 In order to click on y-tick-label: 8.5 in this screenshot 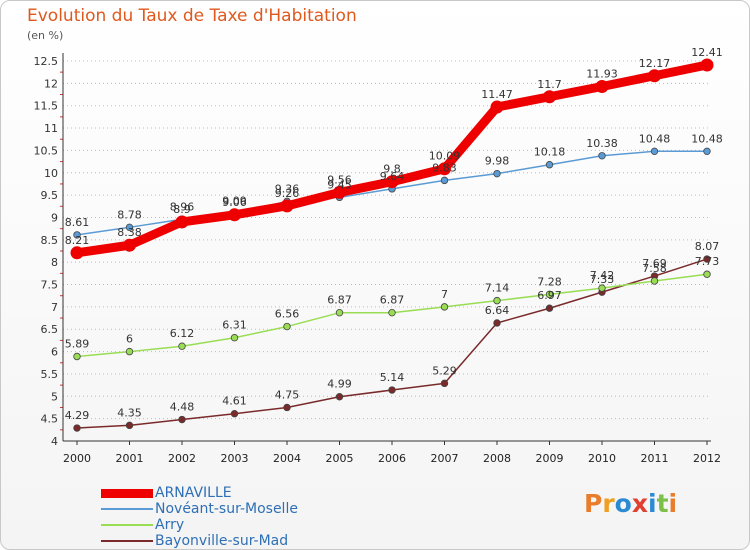, I will do `click(50, 240)`.